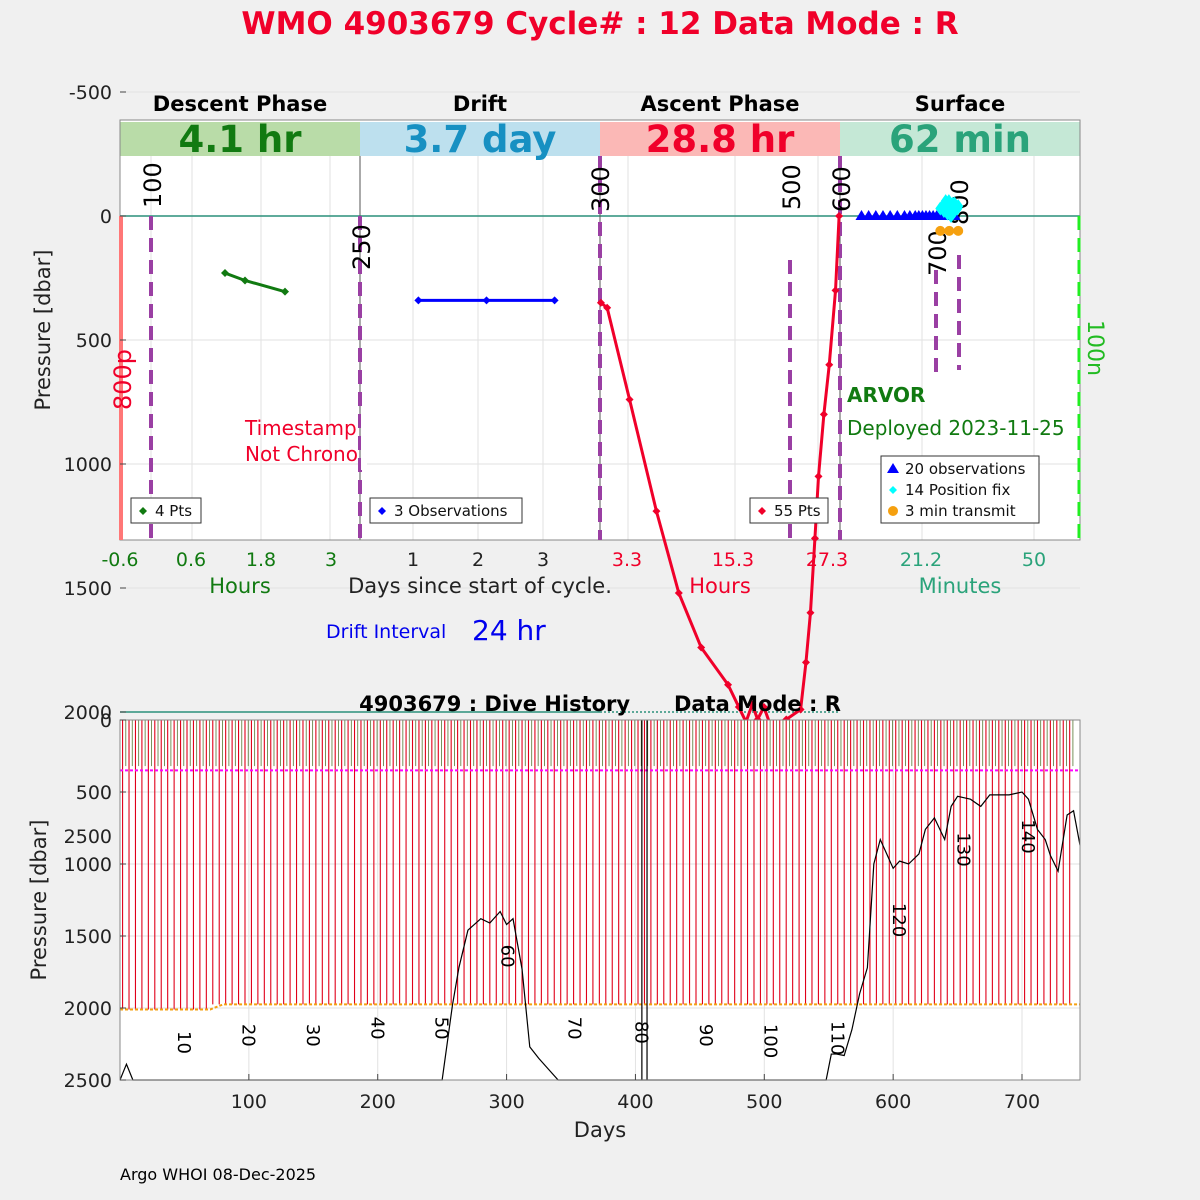 The image size is (1200, 1200). Describe the element at coordinates (720, 104) in the screenshot. I see `phase-title-2: Ascent Phase` at that location.